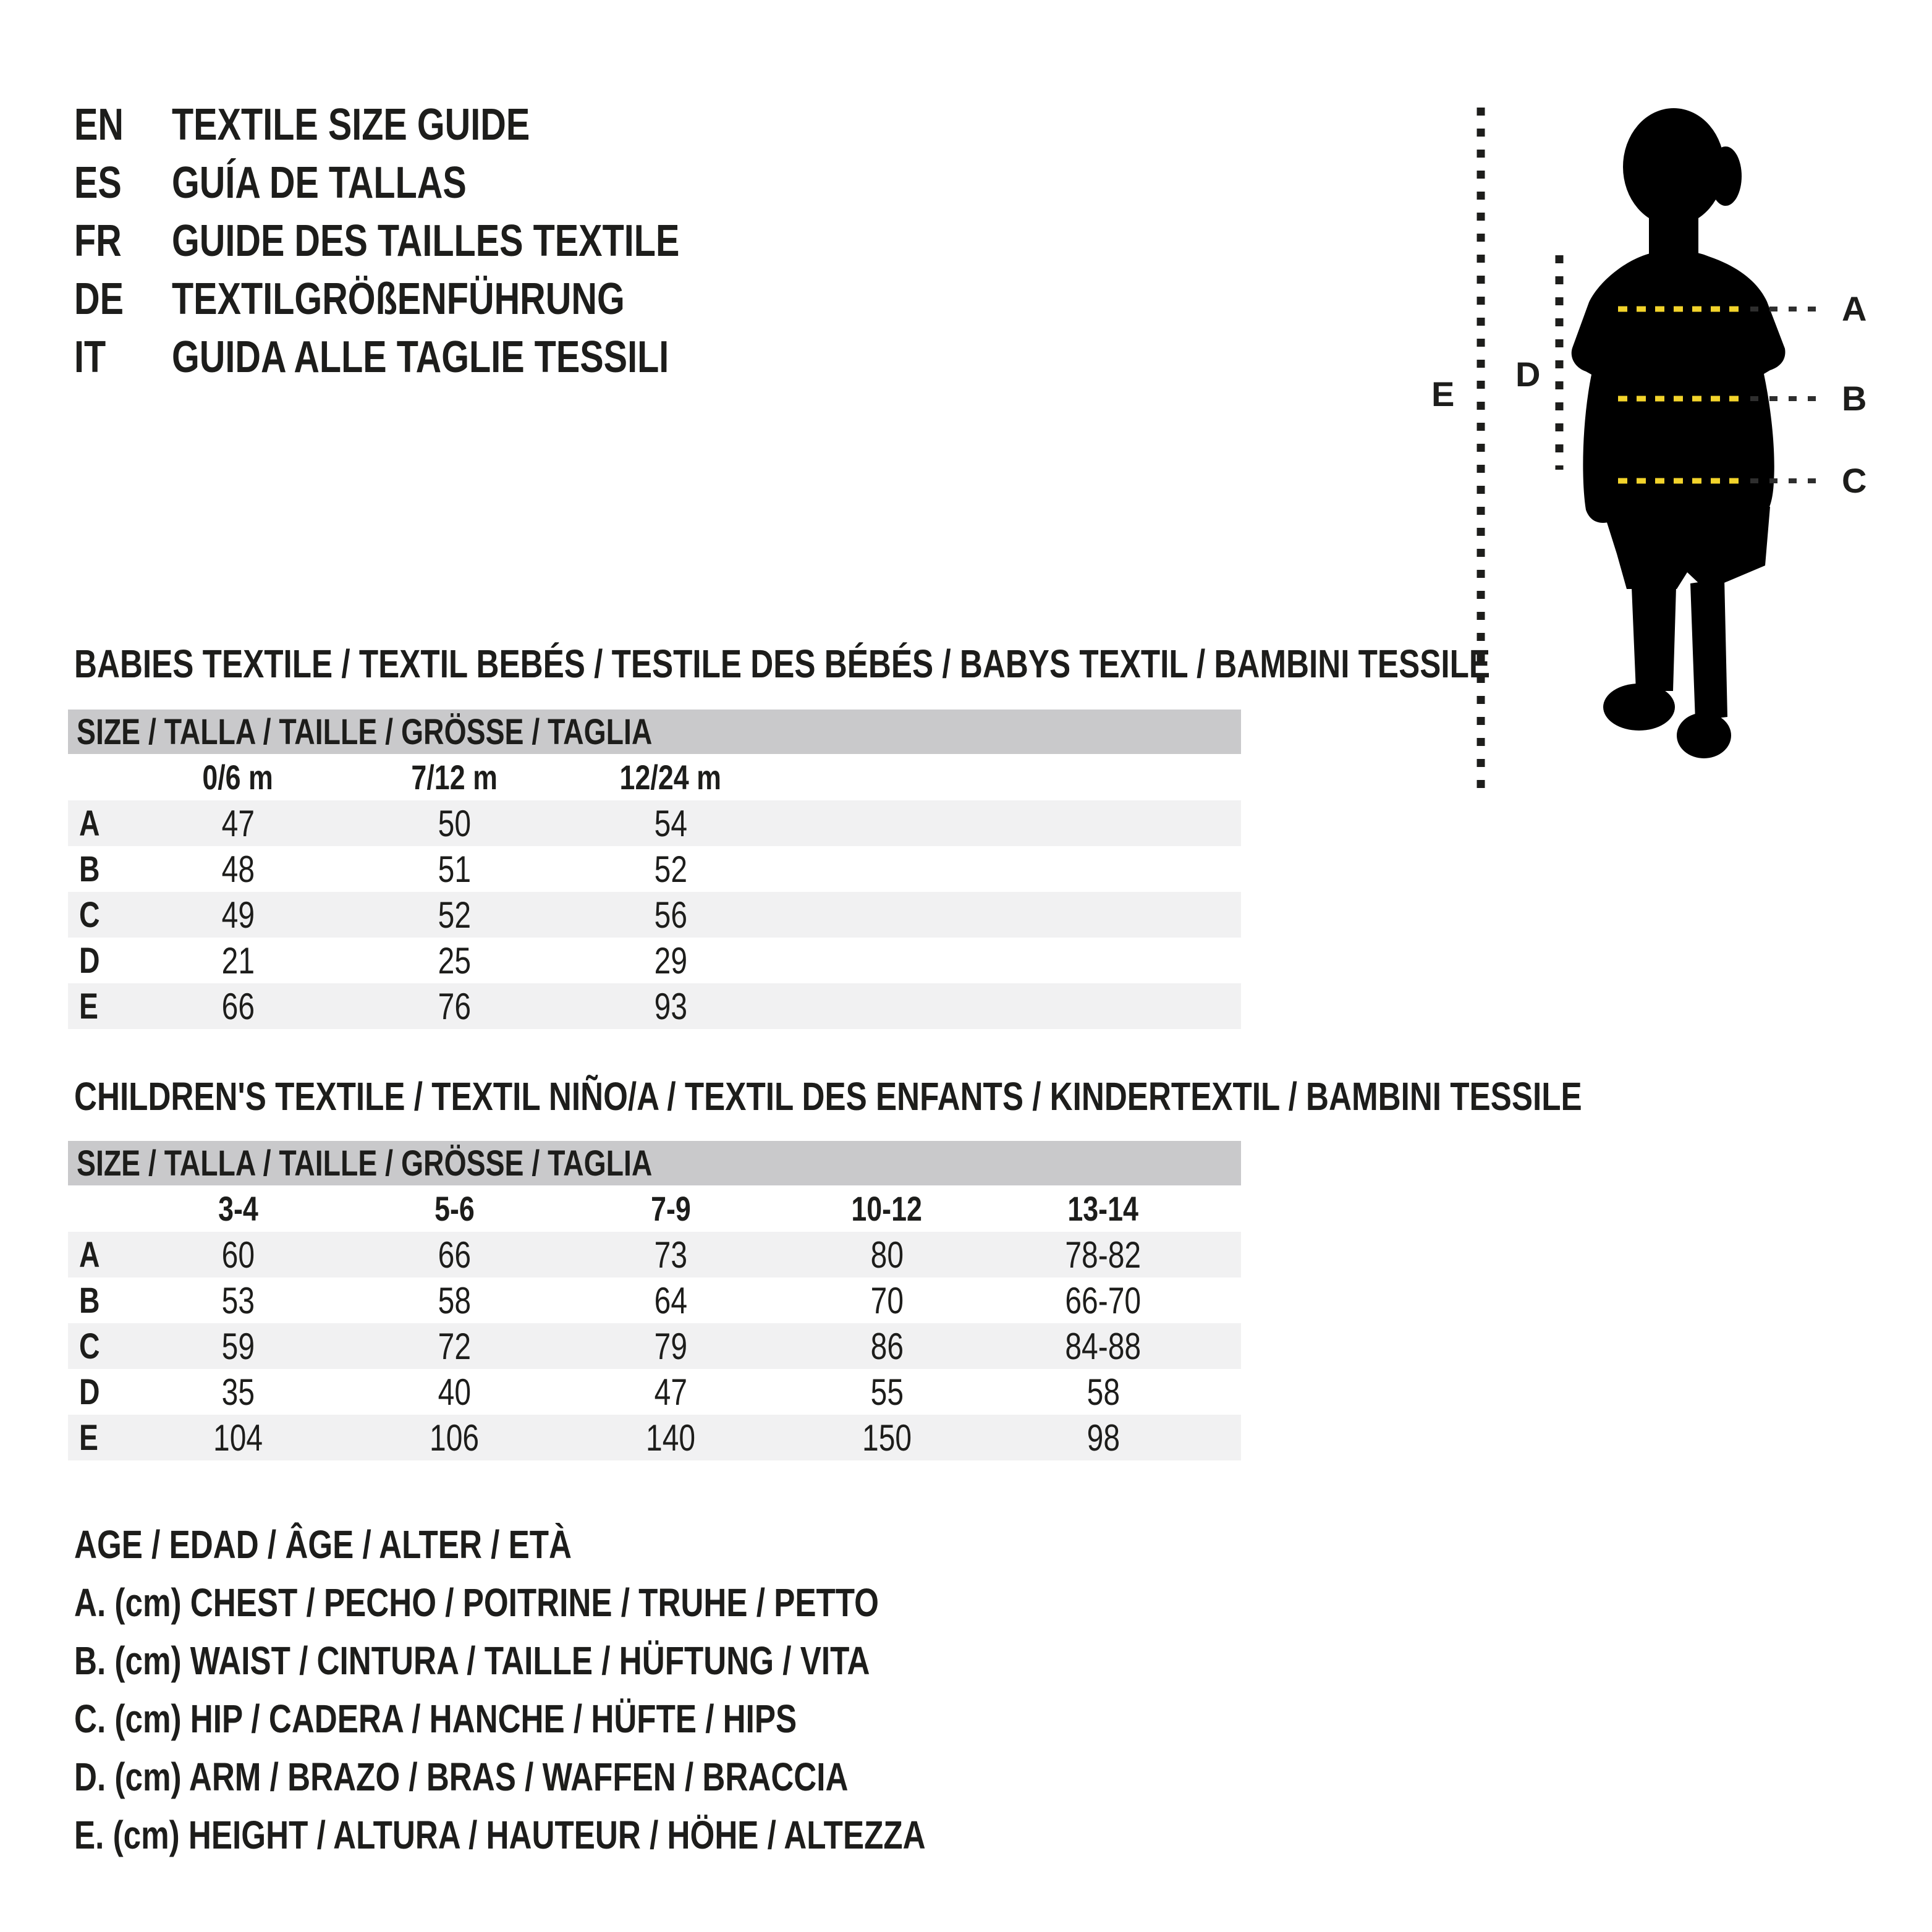 Image resolution: width=1932 pixels, height=1932 pixels. What do you see at coordinates (670, 1300) in the screenshot?
I see `cell-value: 64` at bounding box center [670, 1300].